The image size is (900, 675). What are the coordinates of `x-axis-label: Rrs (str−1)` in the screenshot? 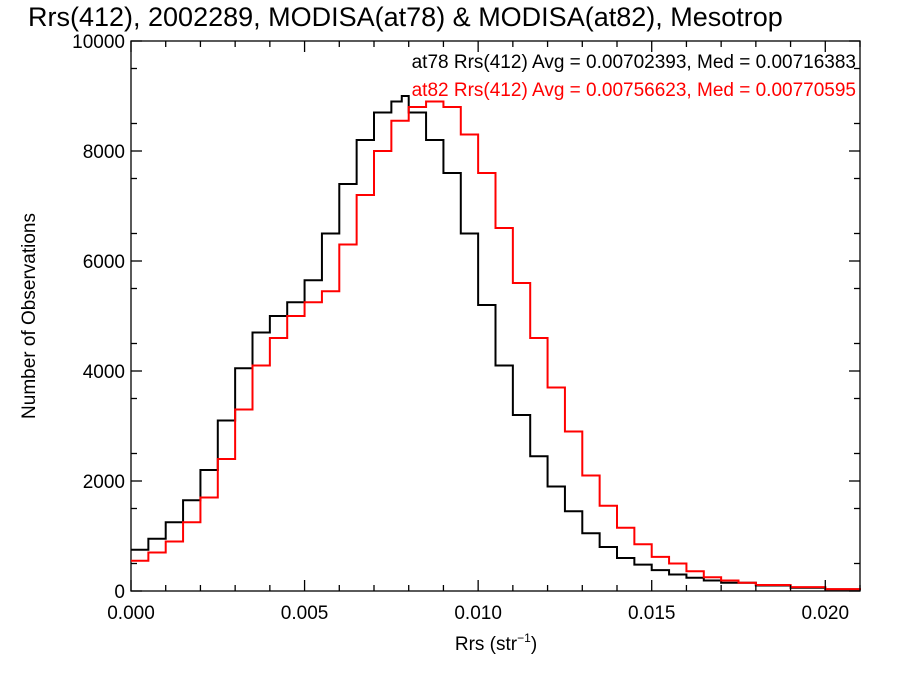 It's located at (496, 643).